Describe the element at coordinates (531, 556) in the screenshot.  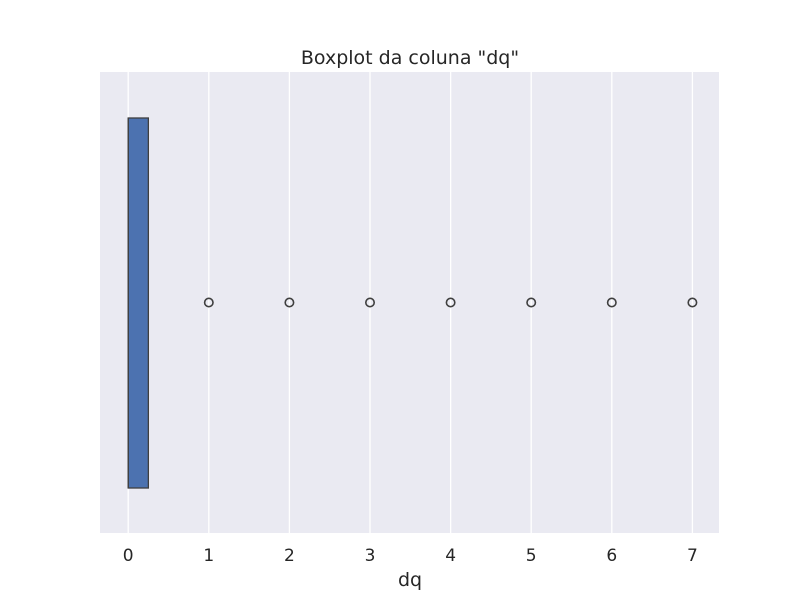
I see `x-tick-label-5: 5` at that location.